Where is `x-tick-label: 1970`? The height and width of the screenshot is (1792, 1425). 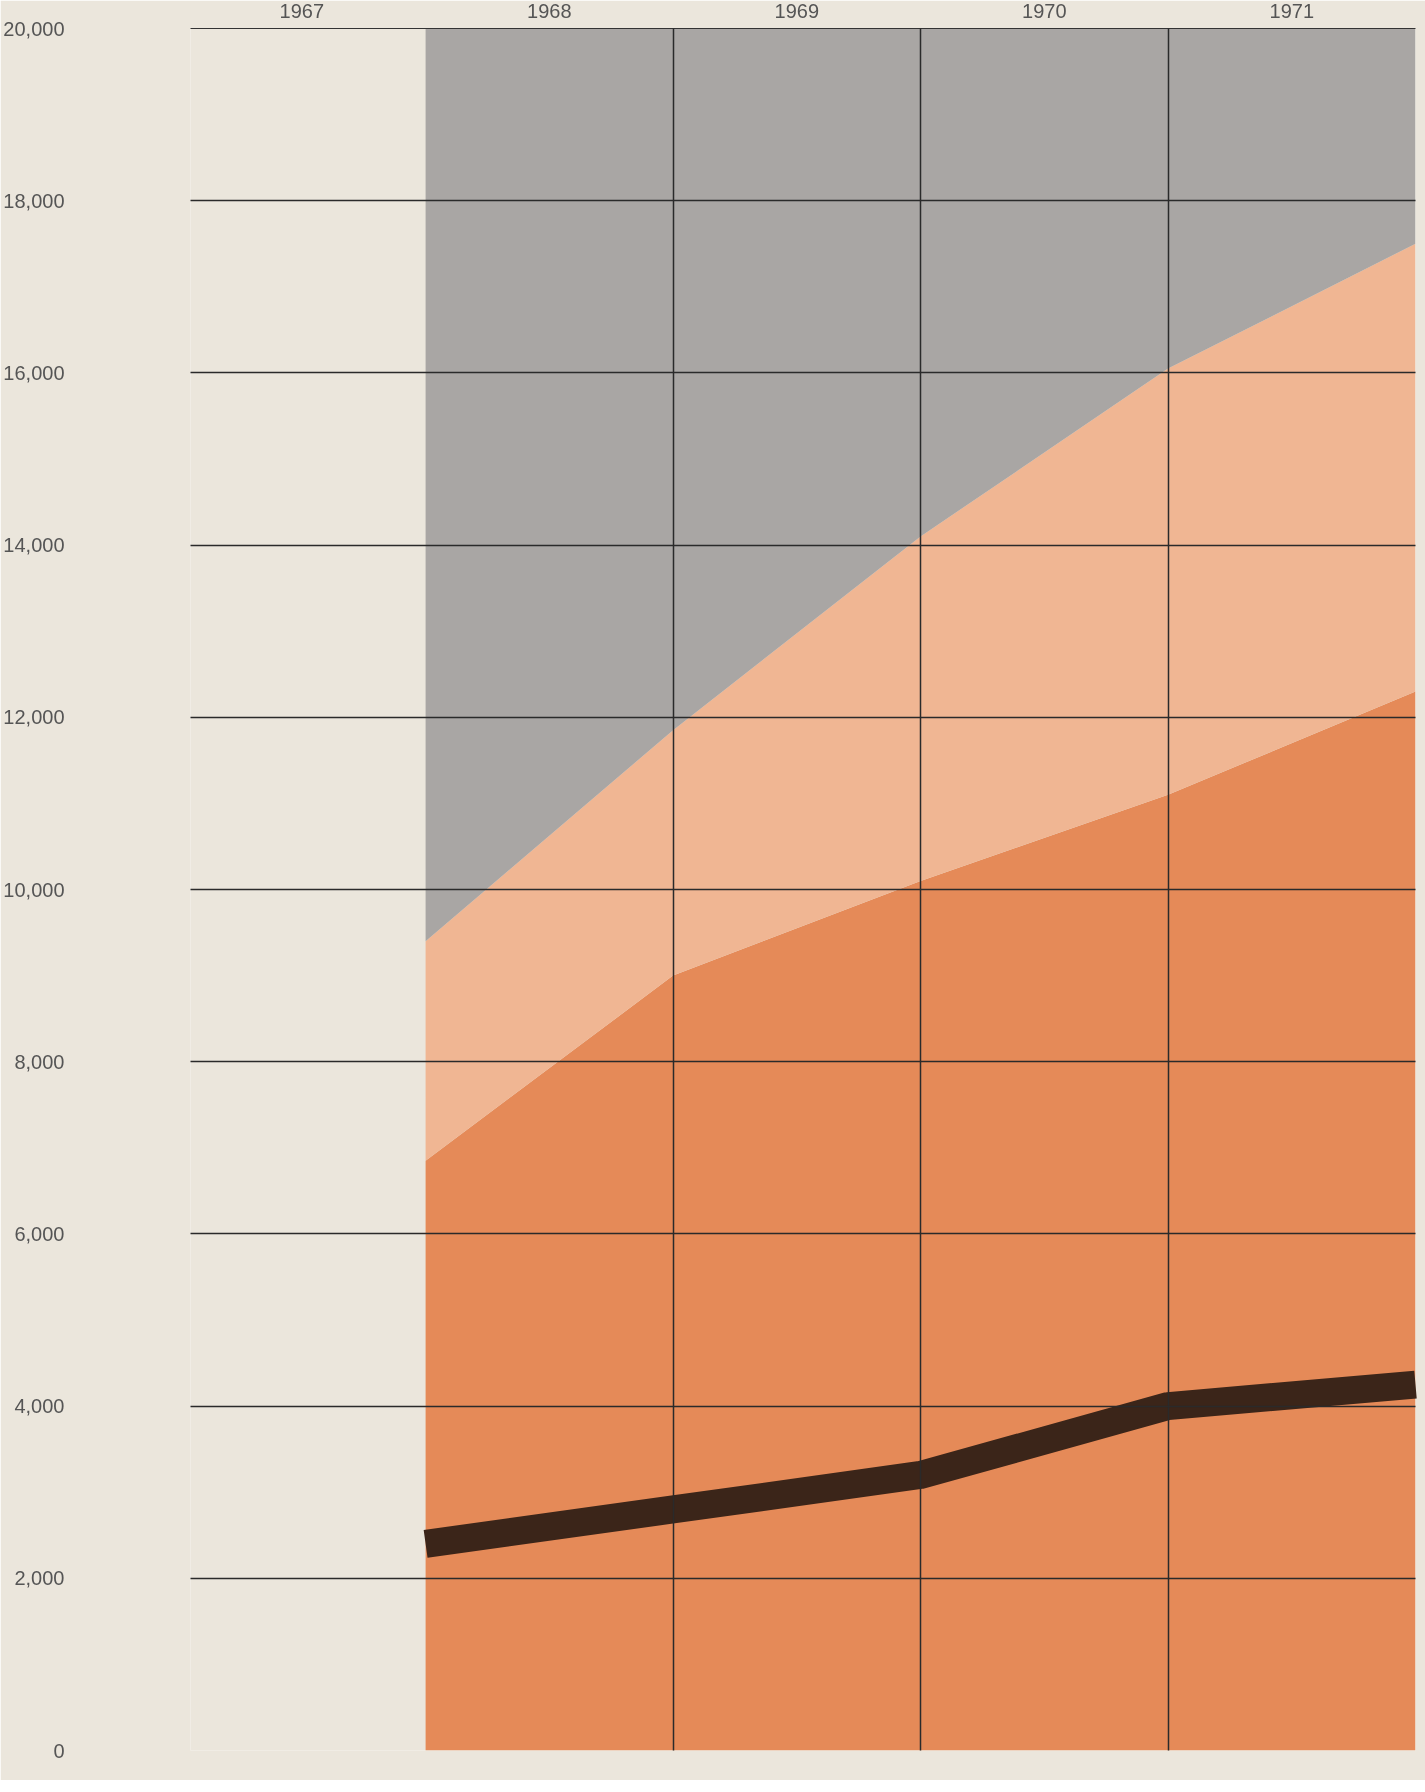 x-tick-label: 1970 is located at coordinates (1044, 11).